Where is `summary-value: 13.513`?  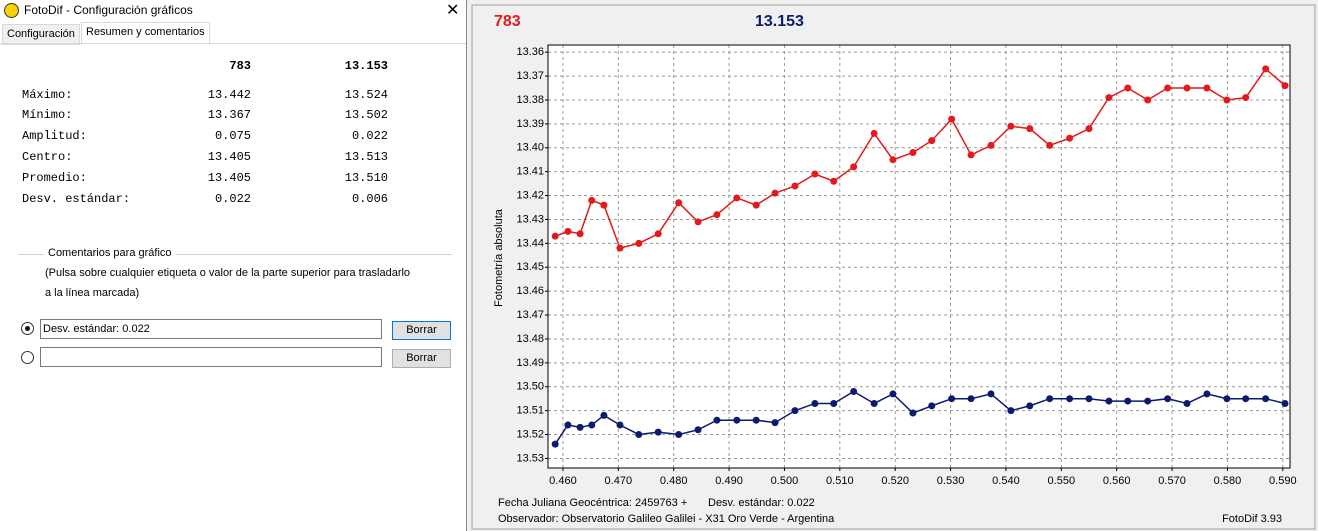 summary-value: 13.513 is located at coordinates (366, 157).